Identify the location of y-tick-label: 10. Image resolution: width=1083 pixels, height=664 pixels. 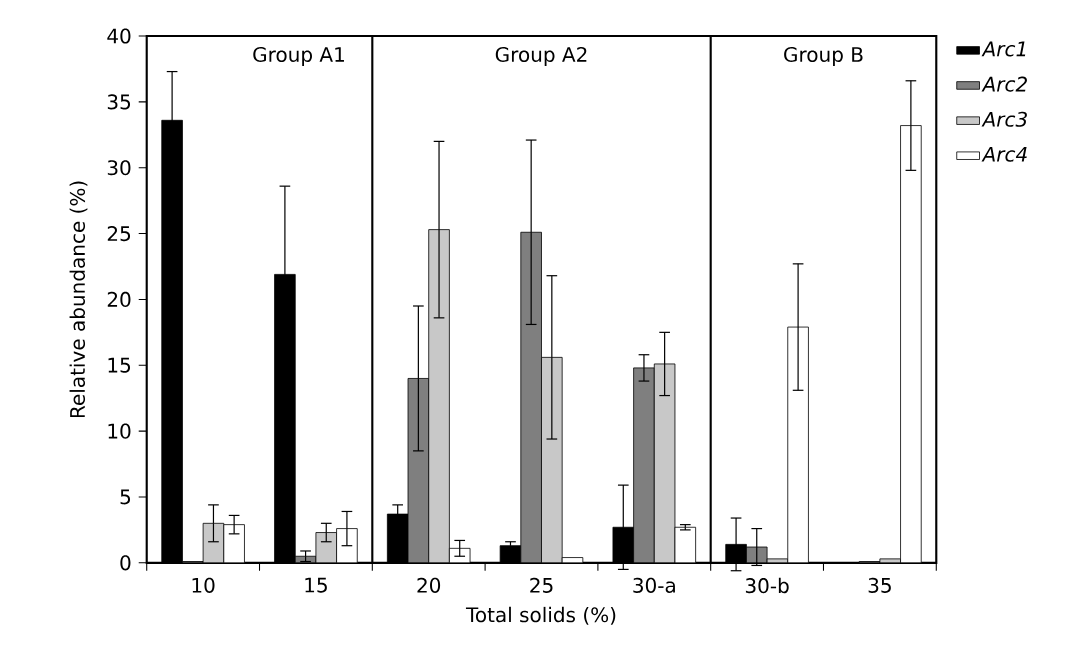
(119, 431).